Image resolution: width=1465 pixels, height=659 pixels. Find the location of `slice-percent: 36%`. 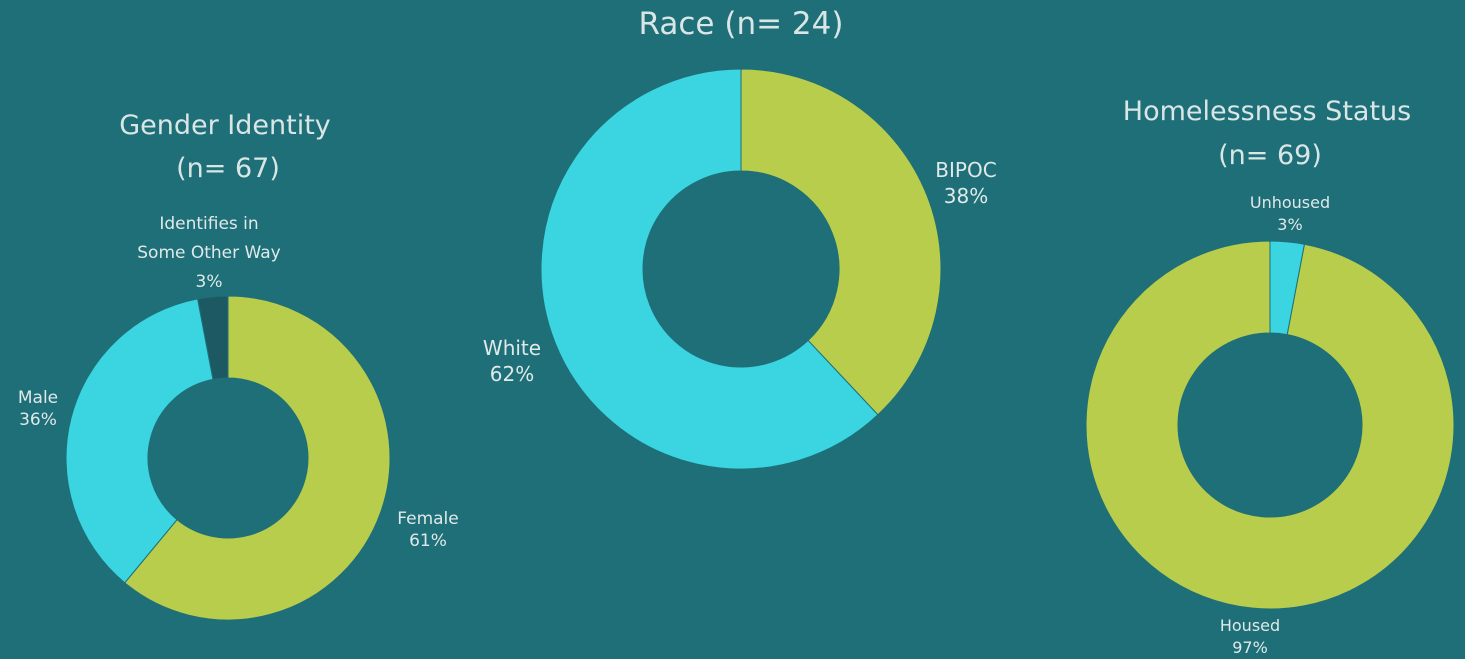

slice-percent: 36% is located at coordinates (38, 420).